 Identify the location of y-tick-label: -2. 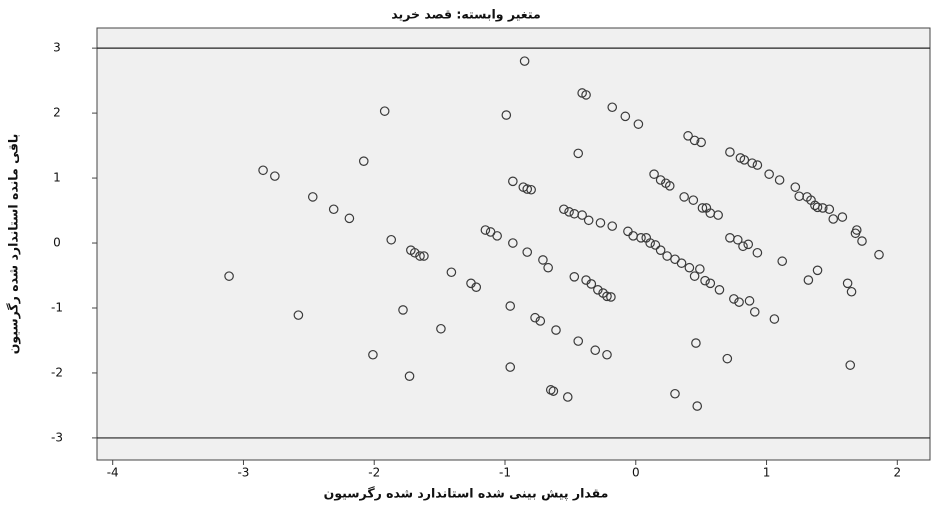
(57, 372).